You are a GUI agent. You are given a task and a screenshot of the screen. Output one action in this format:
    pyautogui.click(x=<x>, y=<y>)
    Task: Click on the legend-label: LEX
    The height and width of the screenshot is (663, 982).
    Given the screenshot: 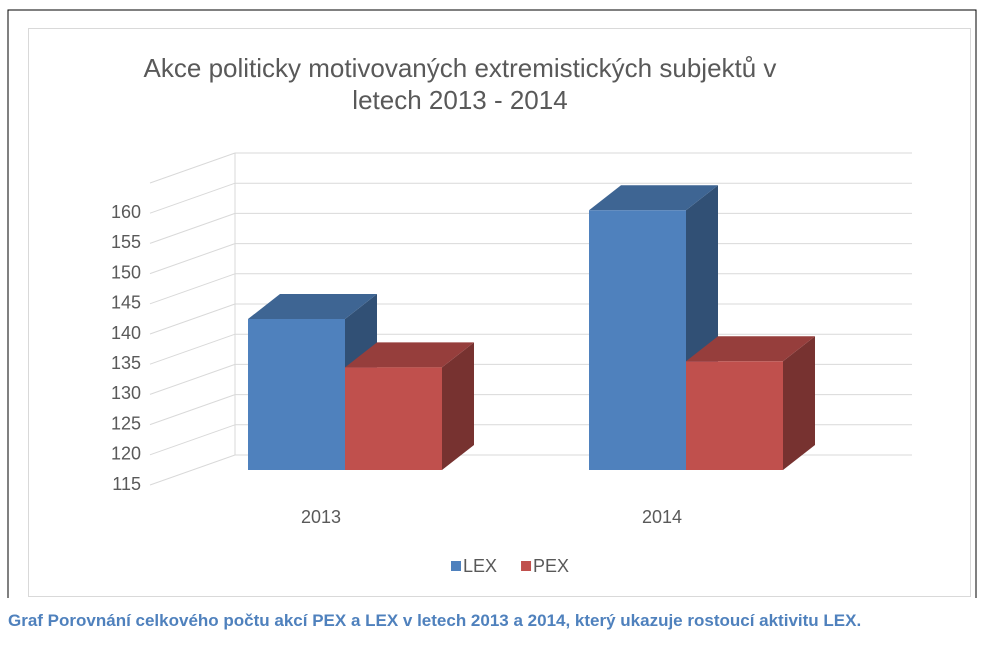 What is the action you would take?
    pyautogui.click(x=480, y=566)
    